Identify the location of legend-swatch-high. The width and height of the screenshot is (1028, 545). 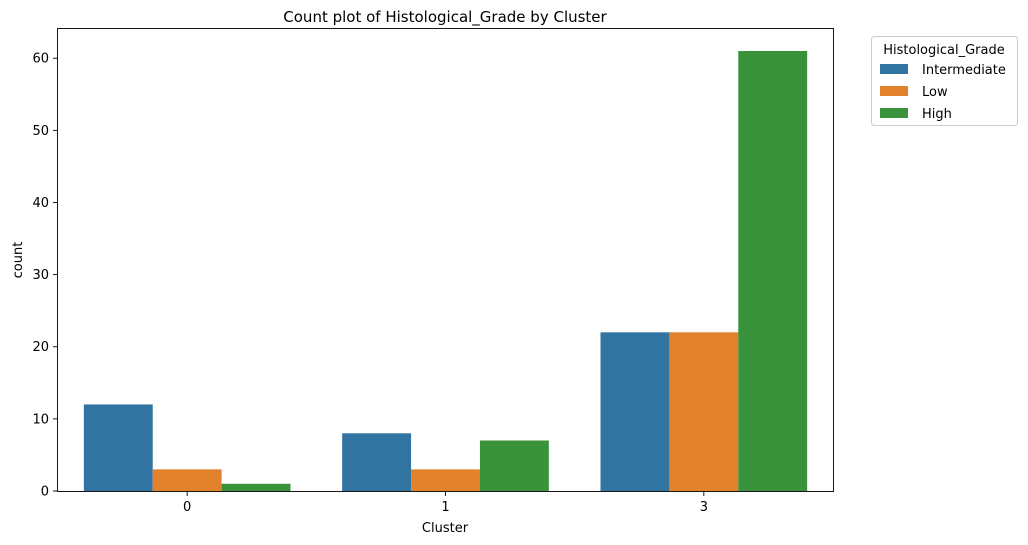
(894, 113).